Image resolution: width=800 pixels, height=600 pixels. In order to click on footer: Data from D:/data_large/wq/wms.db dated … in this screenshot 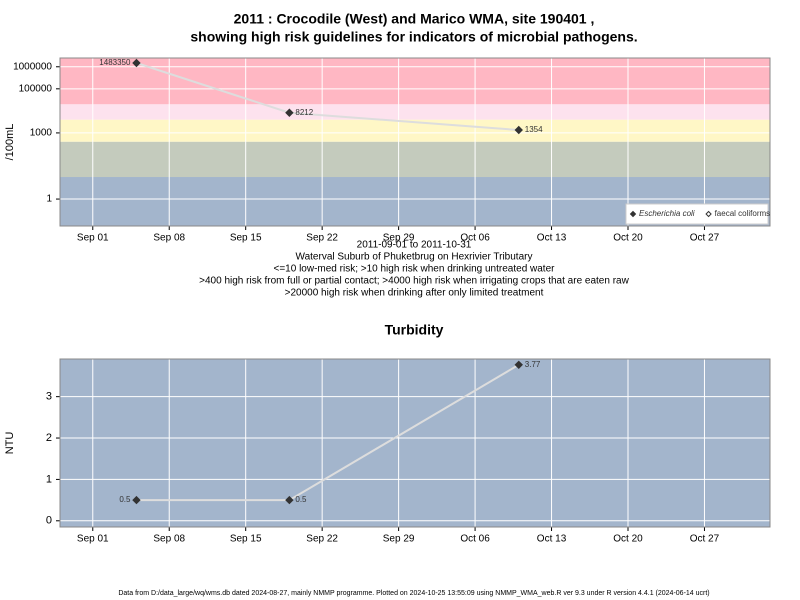, I will do `click(413, 593)`.